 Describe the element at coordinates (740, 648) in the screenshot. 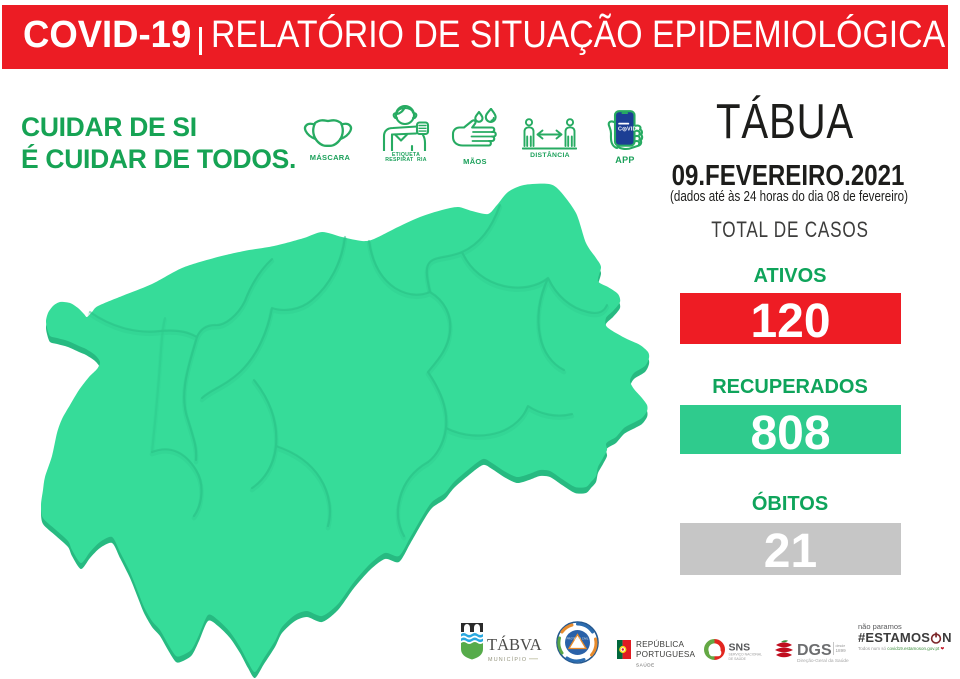

I see `svg-text: SNS` at that location.